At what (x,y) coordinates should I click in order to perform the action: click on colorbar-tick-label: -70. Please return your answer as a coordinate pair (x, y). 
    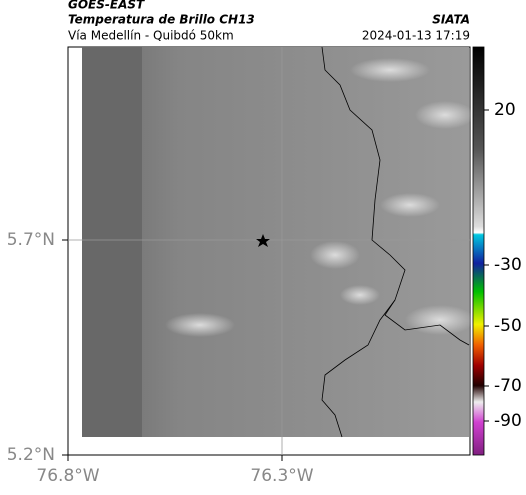
    Looking at the image, I should click on (508, 386).